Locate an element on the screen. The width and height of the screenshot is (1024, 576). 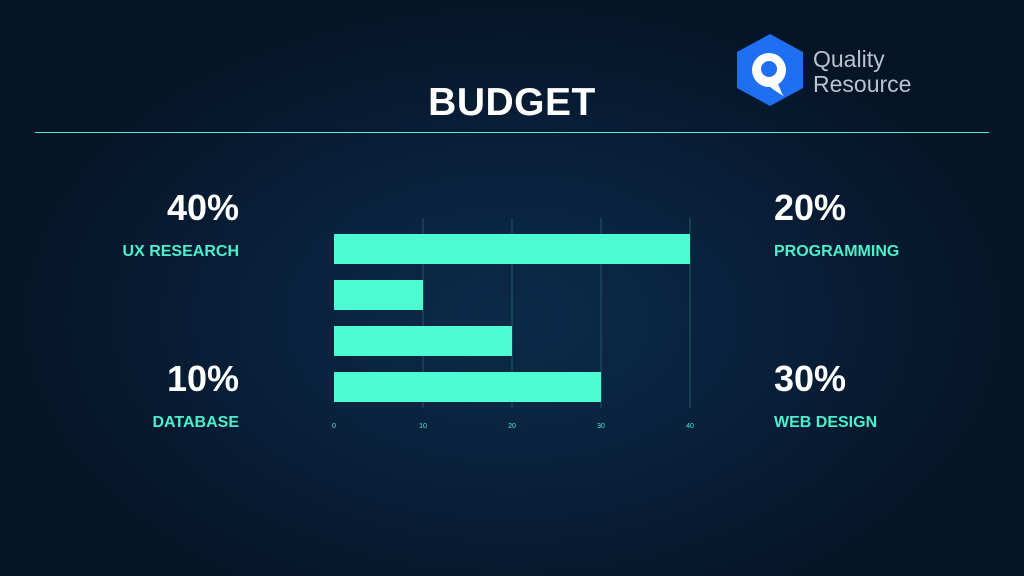
quality-resource-logo: Quality Resource is located at coordinates (842, 70).